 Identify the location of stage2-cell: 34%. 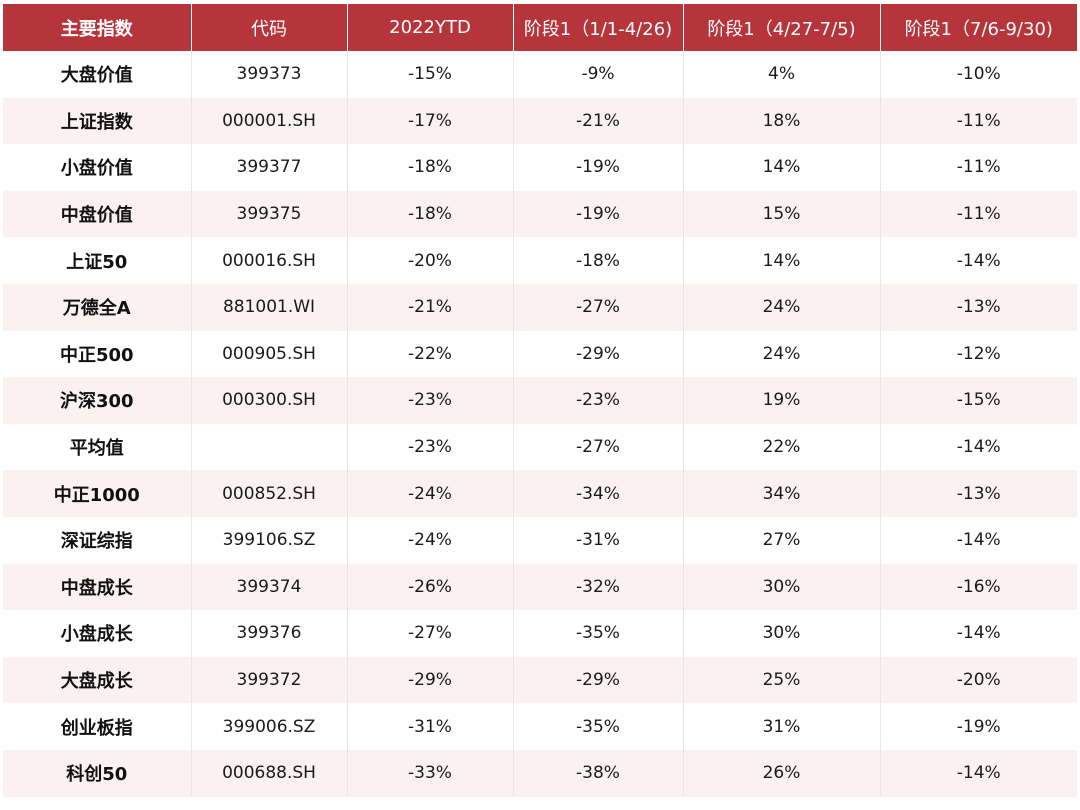
(782, 493).